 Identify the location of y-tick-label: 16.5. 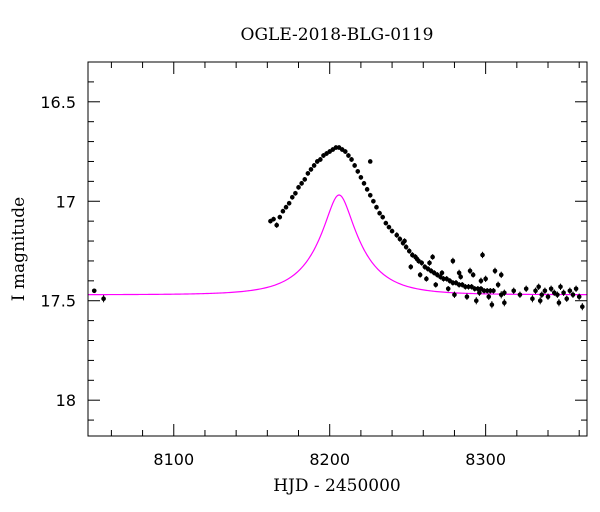
(58, 102).